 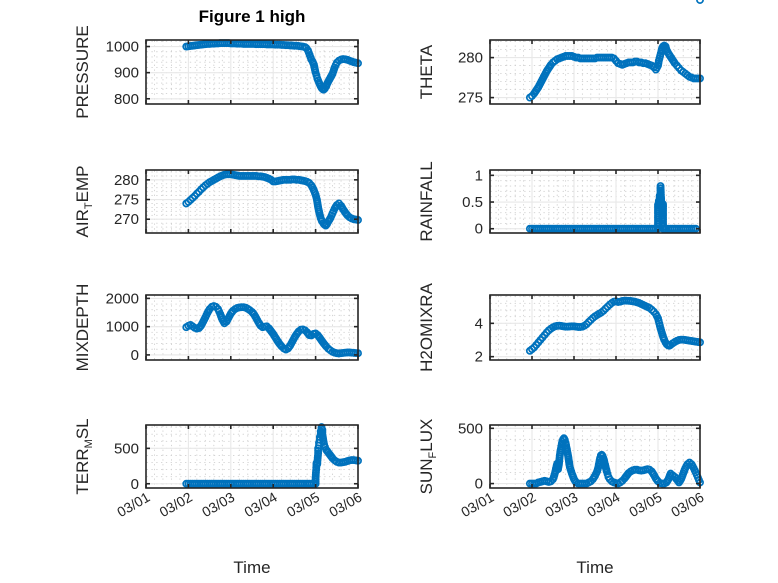 I want to click on y-tick-label: 0.5, so click(x=472, y=202).